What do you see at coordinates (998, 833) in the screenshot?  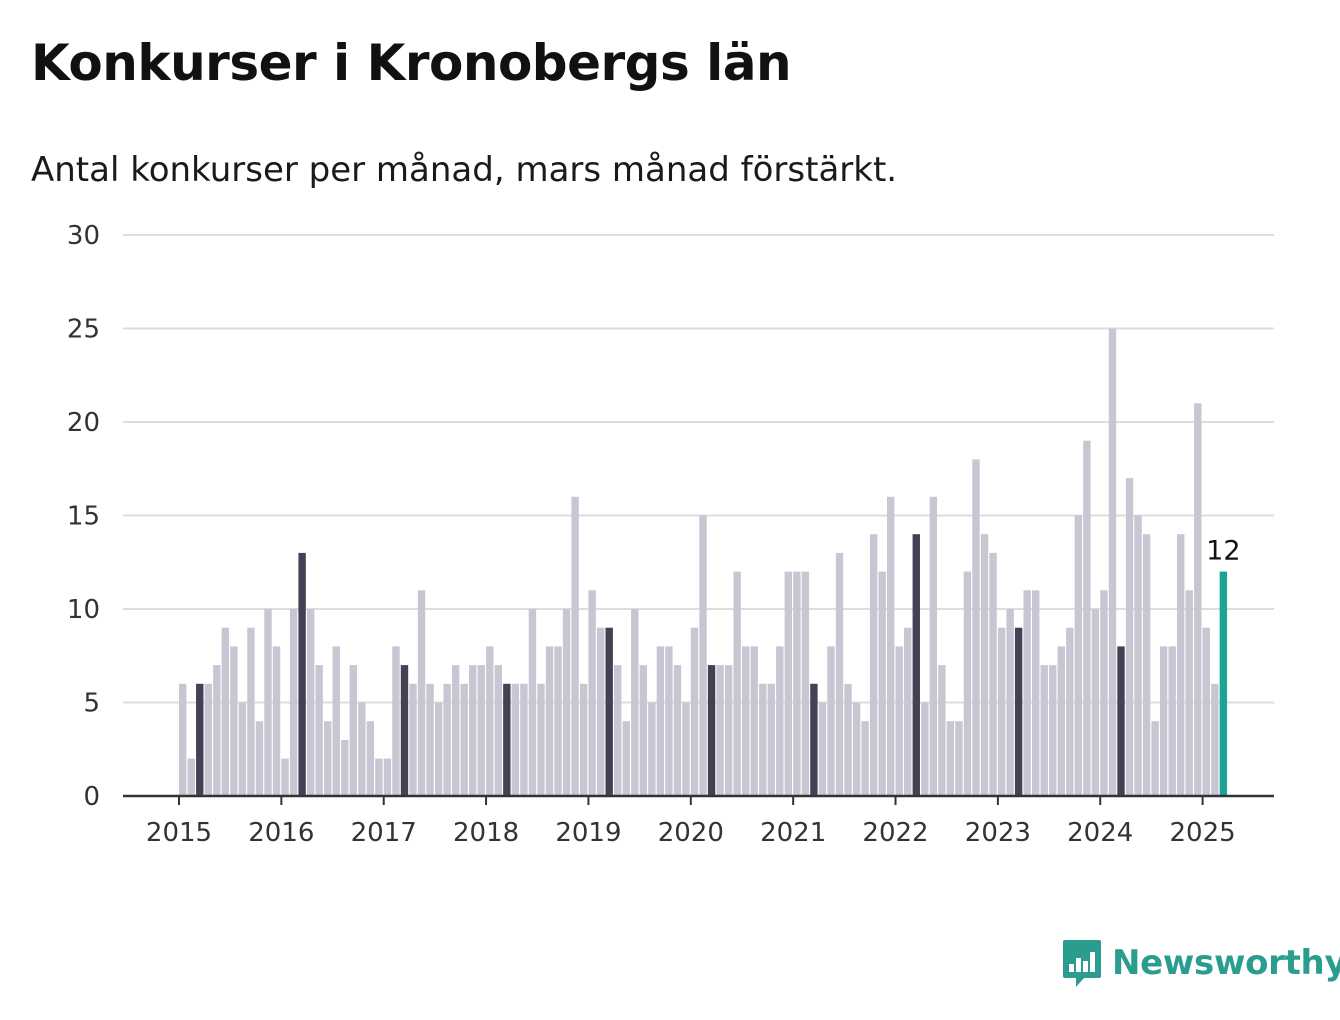 I see `x-tick-label: 2023` at bounding box center [998, 833].